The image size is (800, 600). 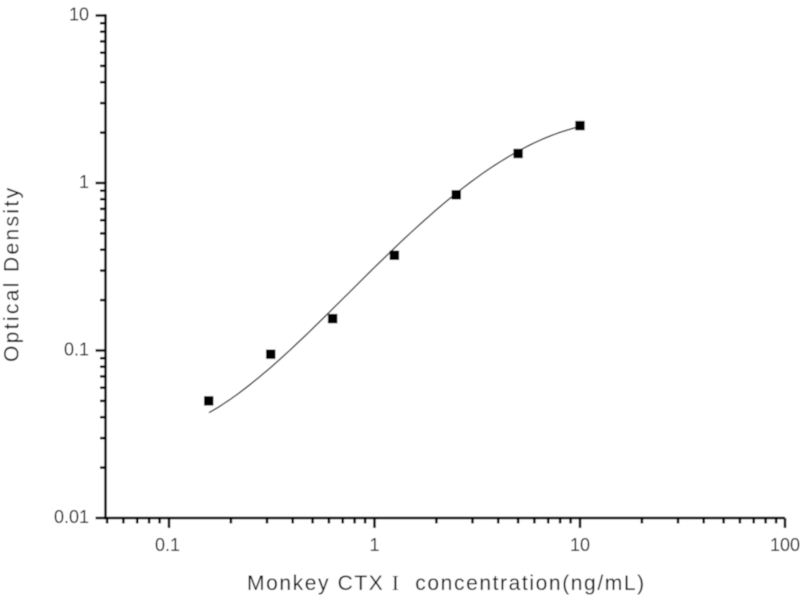 What do you see at coordinates (12, 274) in the screenshot?
I see `svg-text: Optical Density` at bounding box center [12, 274].